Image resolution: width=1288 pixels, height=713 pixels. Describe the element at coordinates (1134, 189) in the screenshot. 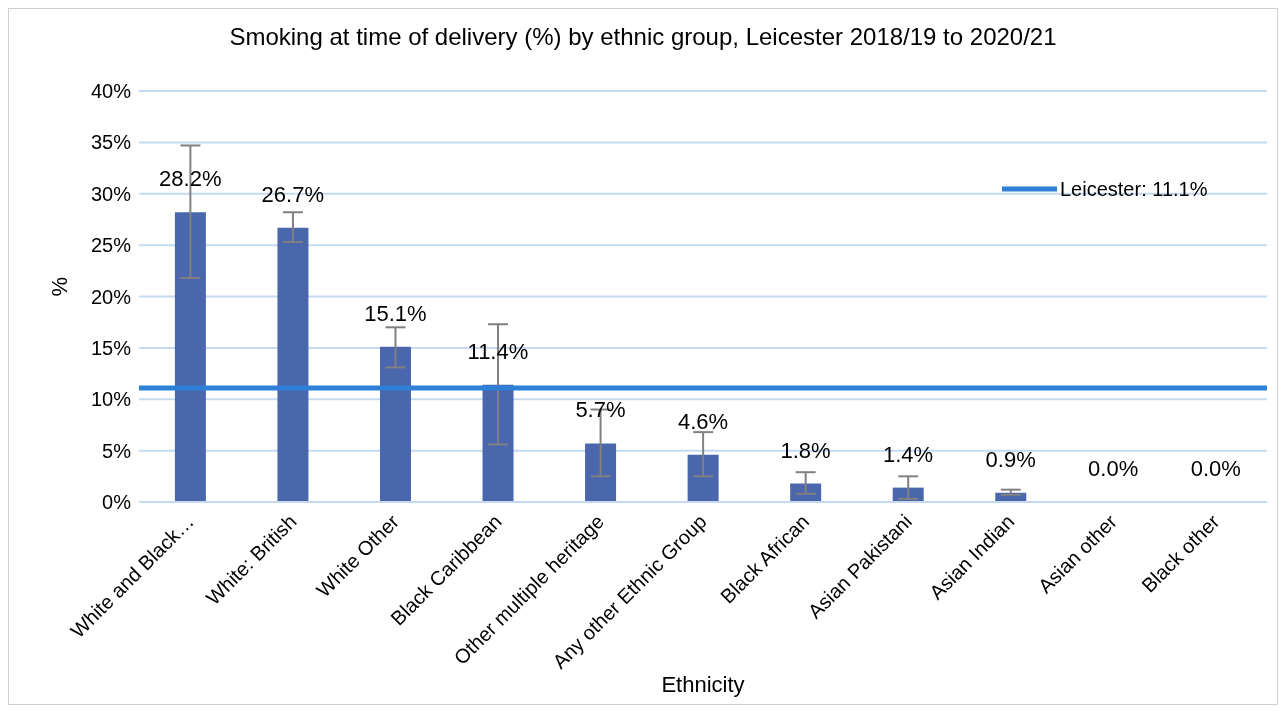

I see `legend-label: Leicester: 11.1%` at that location.